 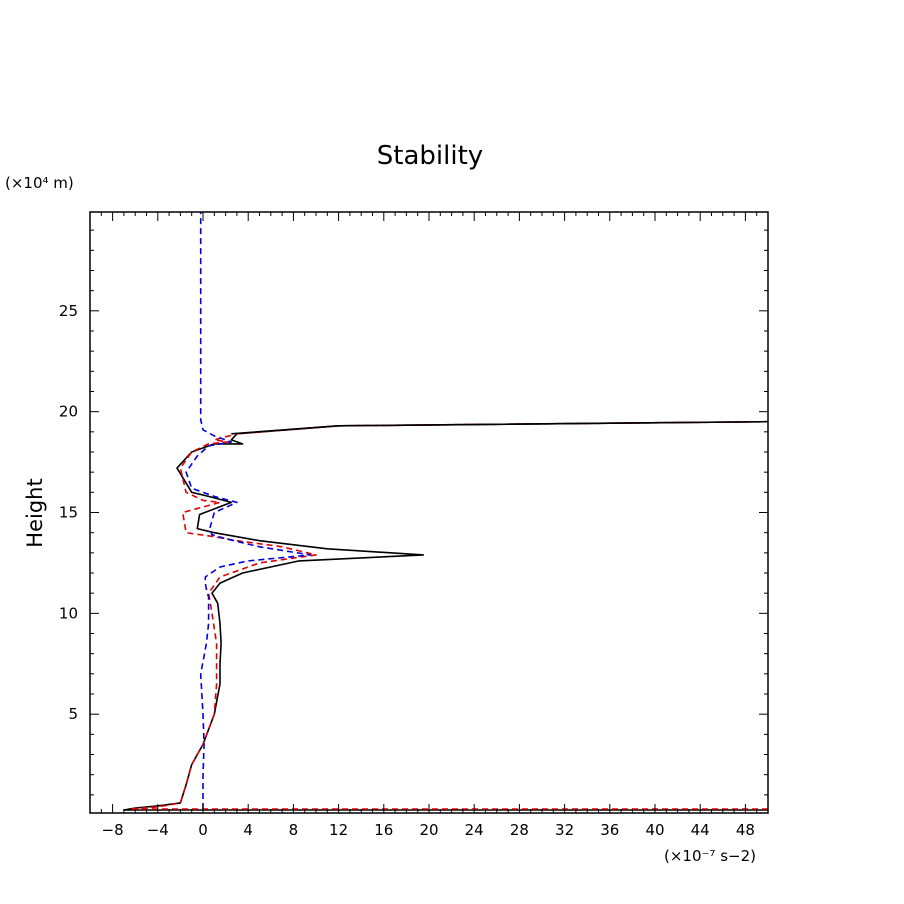 I want to click on y-unit-label: (×10⁴ m), so click(x=39, y=183).